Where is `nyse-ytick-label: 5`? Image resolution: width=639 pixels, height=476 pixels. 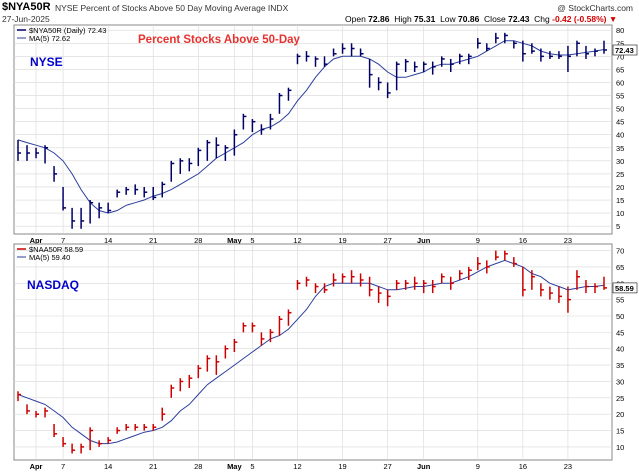 nyse-ytick-label: 5 is located at coordinates (618, 226).